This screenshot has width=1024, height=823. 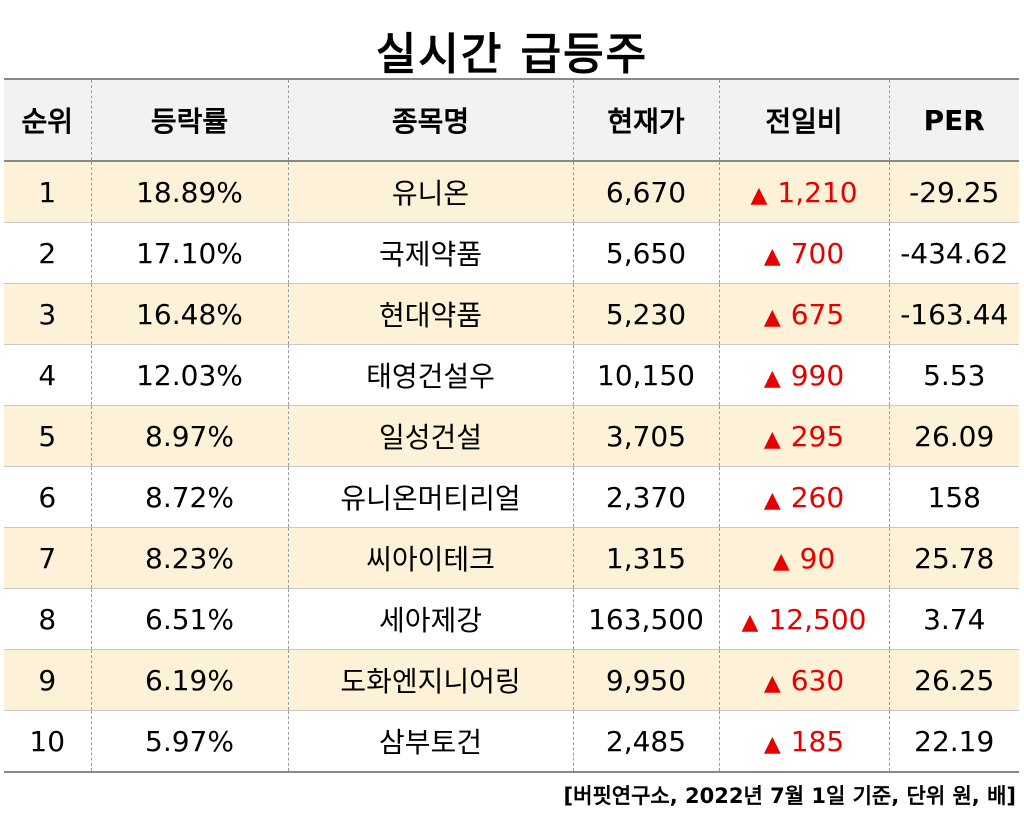 I want to click on table-row: 5 8.97% 일성건설 3,705 ▲ 295 26.09, so click(x=511, y=436).